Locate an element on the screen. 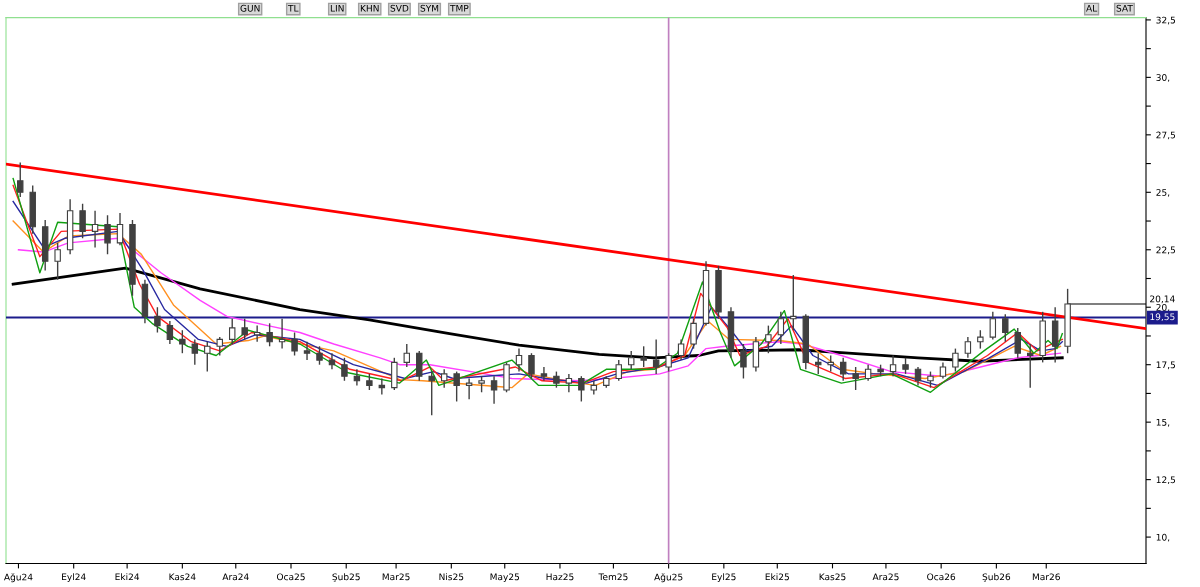 This screenshot has width=1200, height=587. text: TMP is located at coordinates (459, 8).